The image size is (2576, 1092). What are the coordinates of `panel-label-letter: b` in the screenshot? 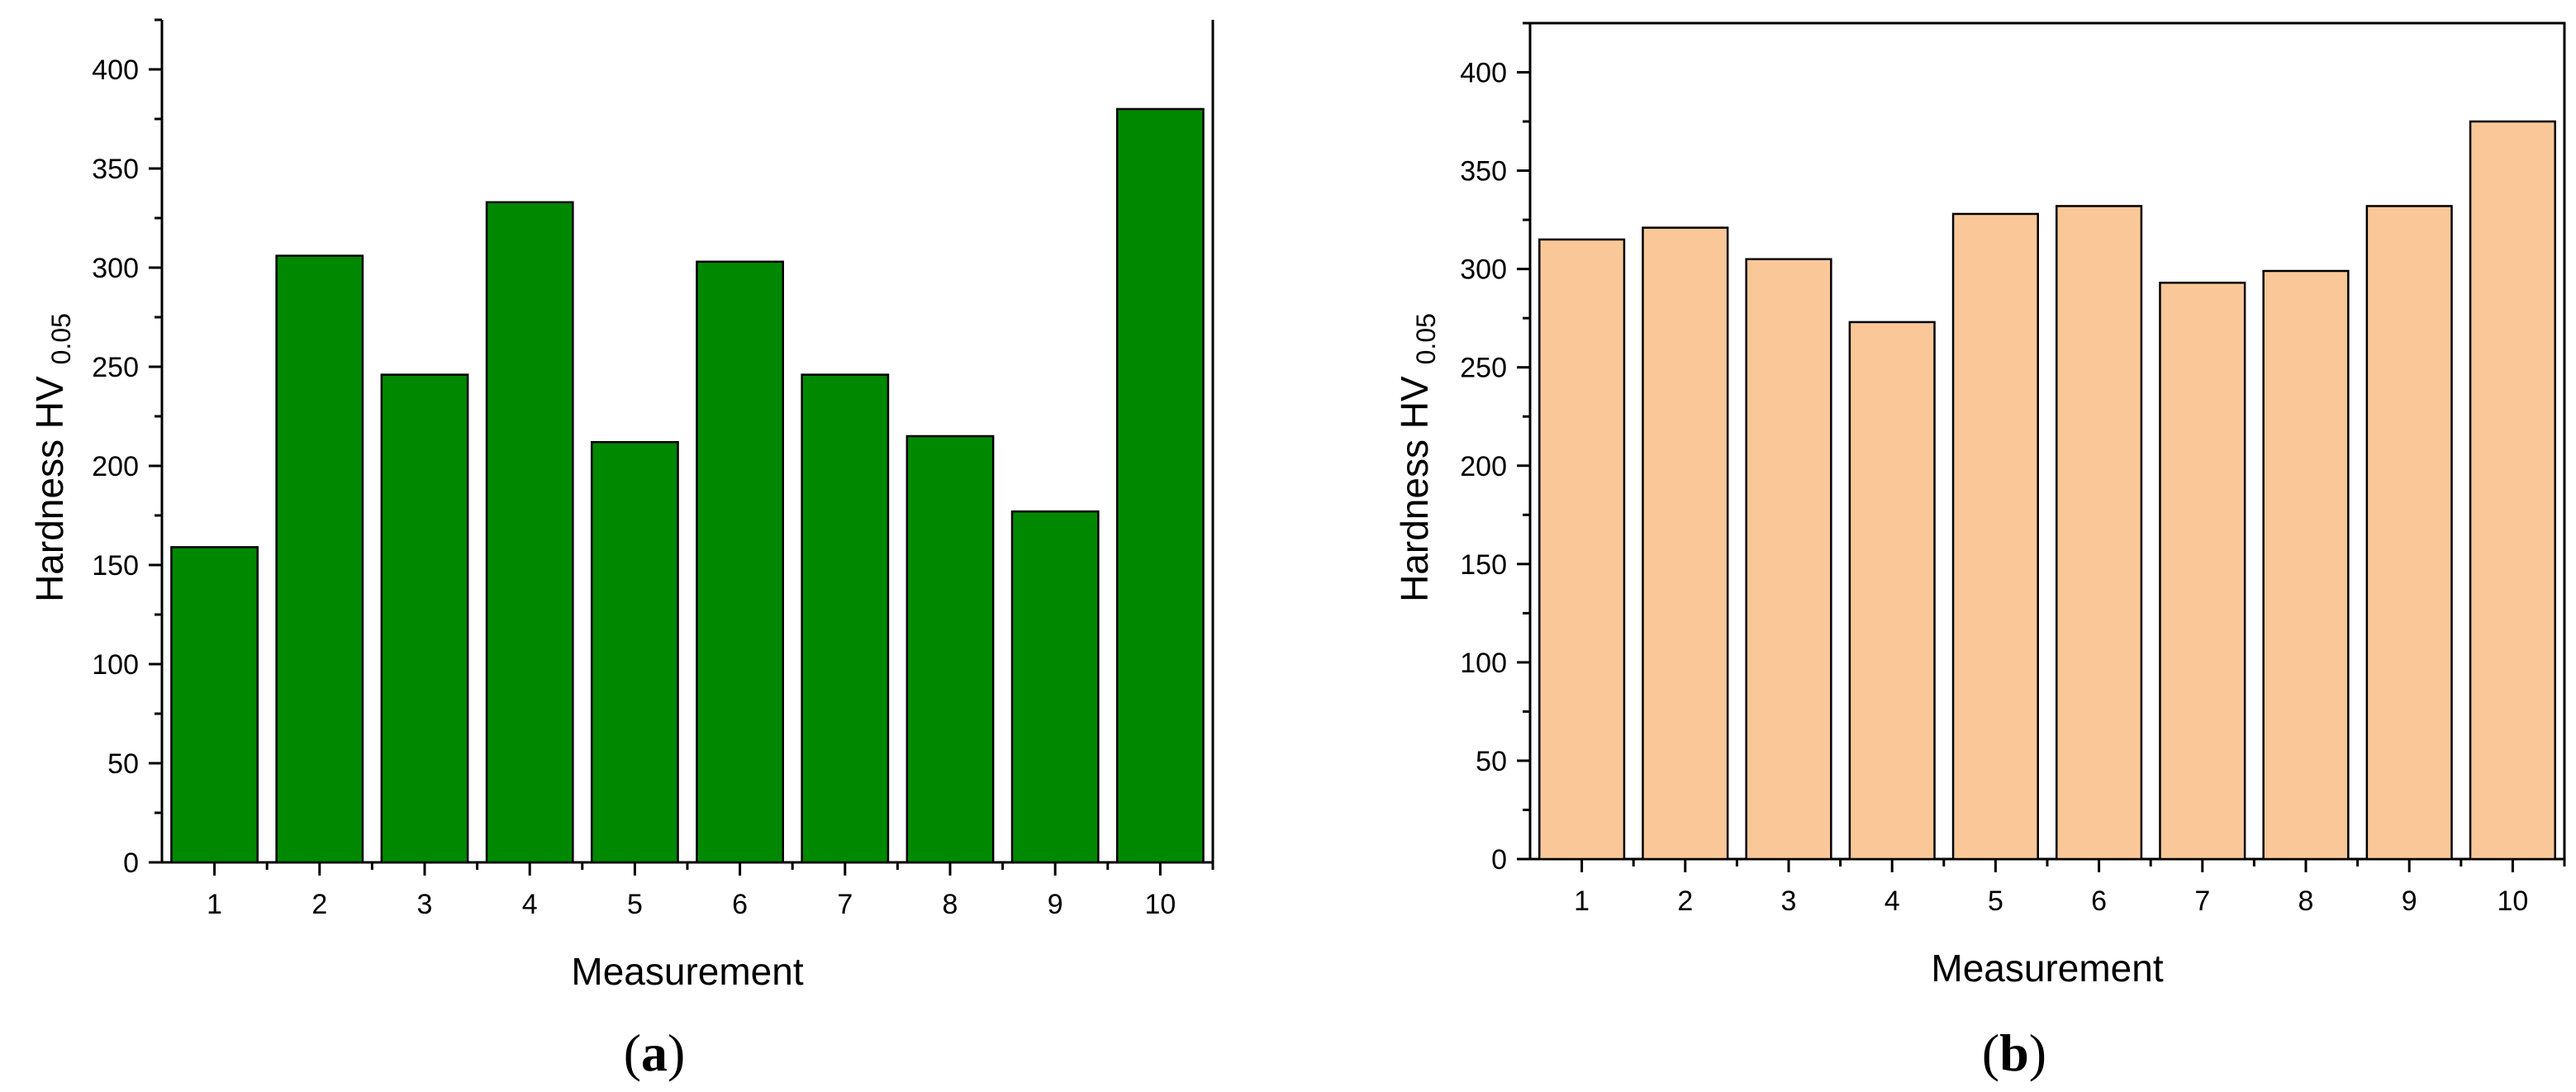 It's located at (2014, 1052).